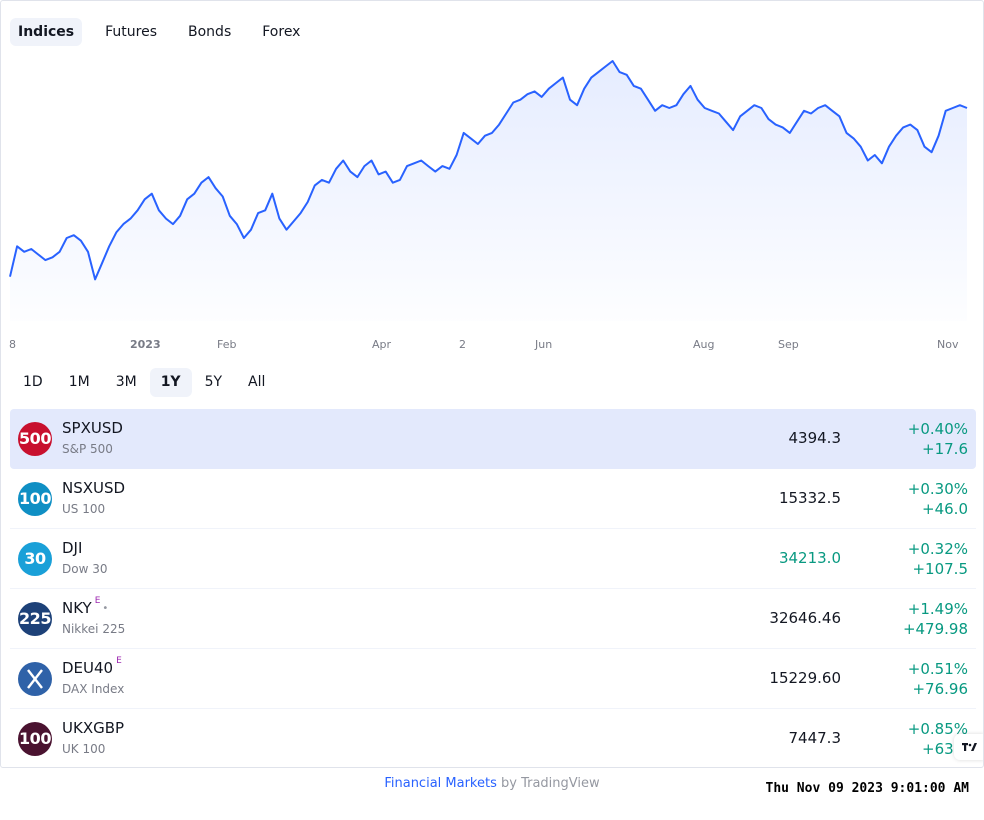 The image size is (984, 820). I want to click on range-all: All, so click(257, 382).